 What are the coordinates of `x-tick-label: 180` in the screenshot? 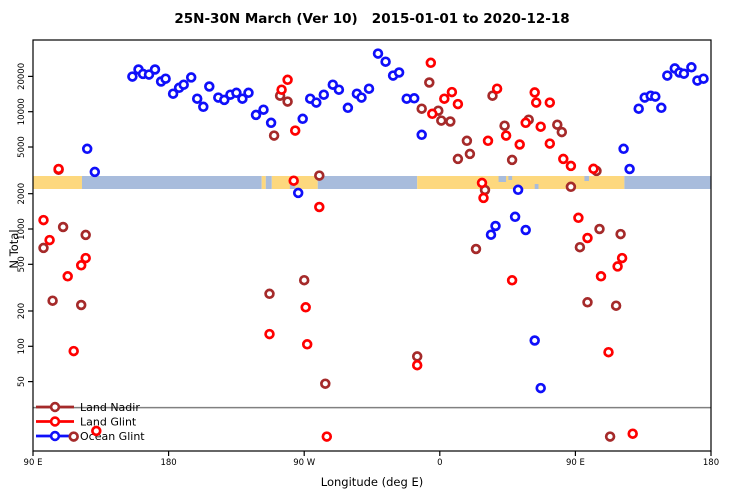 It's located at (711, 463).